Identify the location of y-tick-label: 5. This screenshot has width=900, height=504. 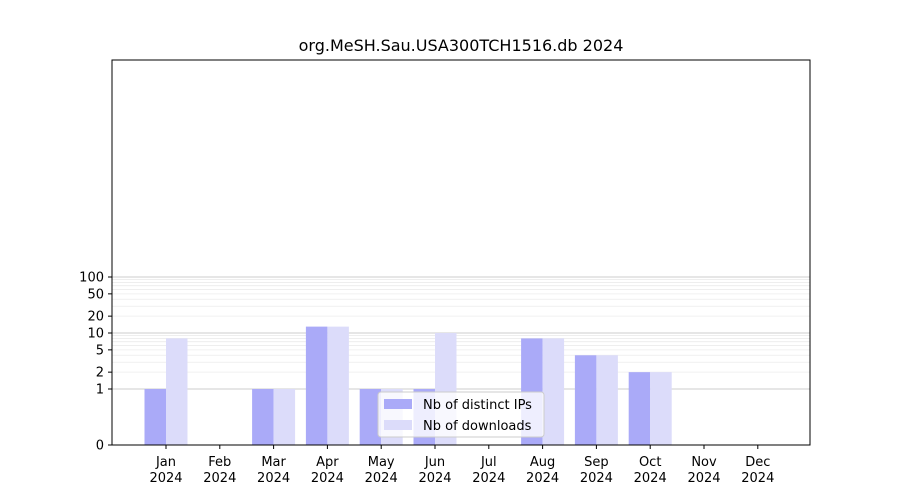
(100, 350).